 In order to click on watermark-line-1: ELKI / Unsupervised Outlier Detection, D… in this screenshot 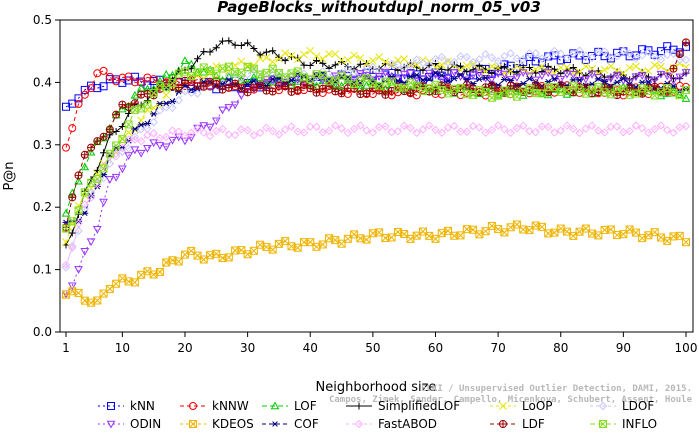, I will do `click(556, 388)`.